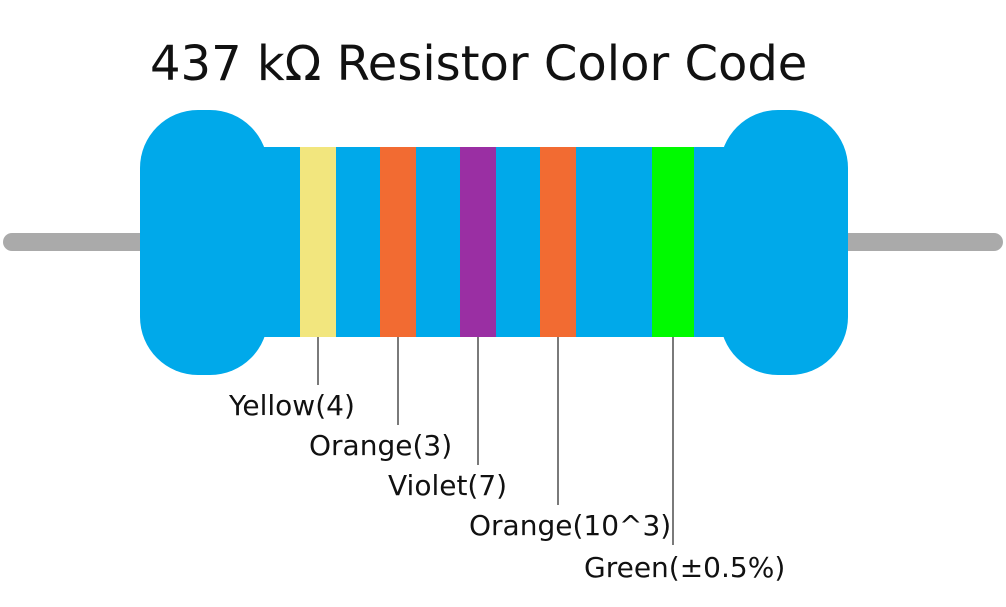 The width and height of the screenshot is (1006, 607). I want to click on left-cap, so click(204, 242).